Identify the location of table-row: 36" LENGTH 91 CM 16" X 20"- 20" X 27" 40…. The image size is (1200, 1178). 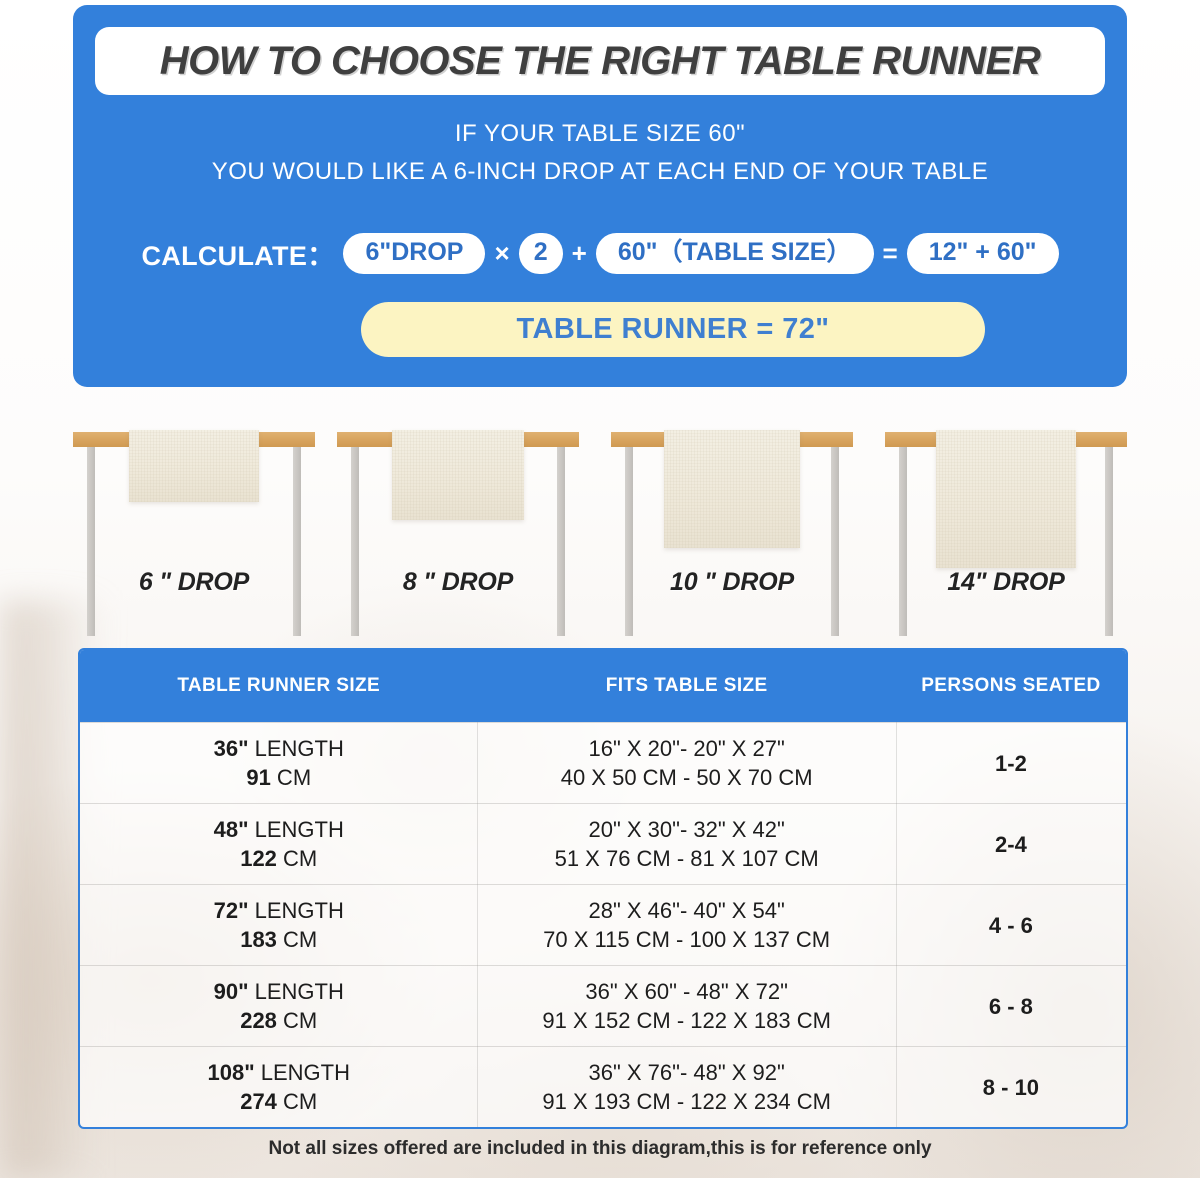
(603, 762).